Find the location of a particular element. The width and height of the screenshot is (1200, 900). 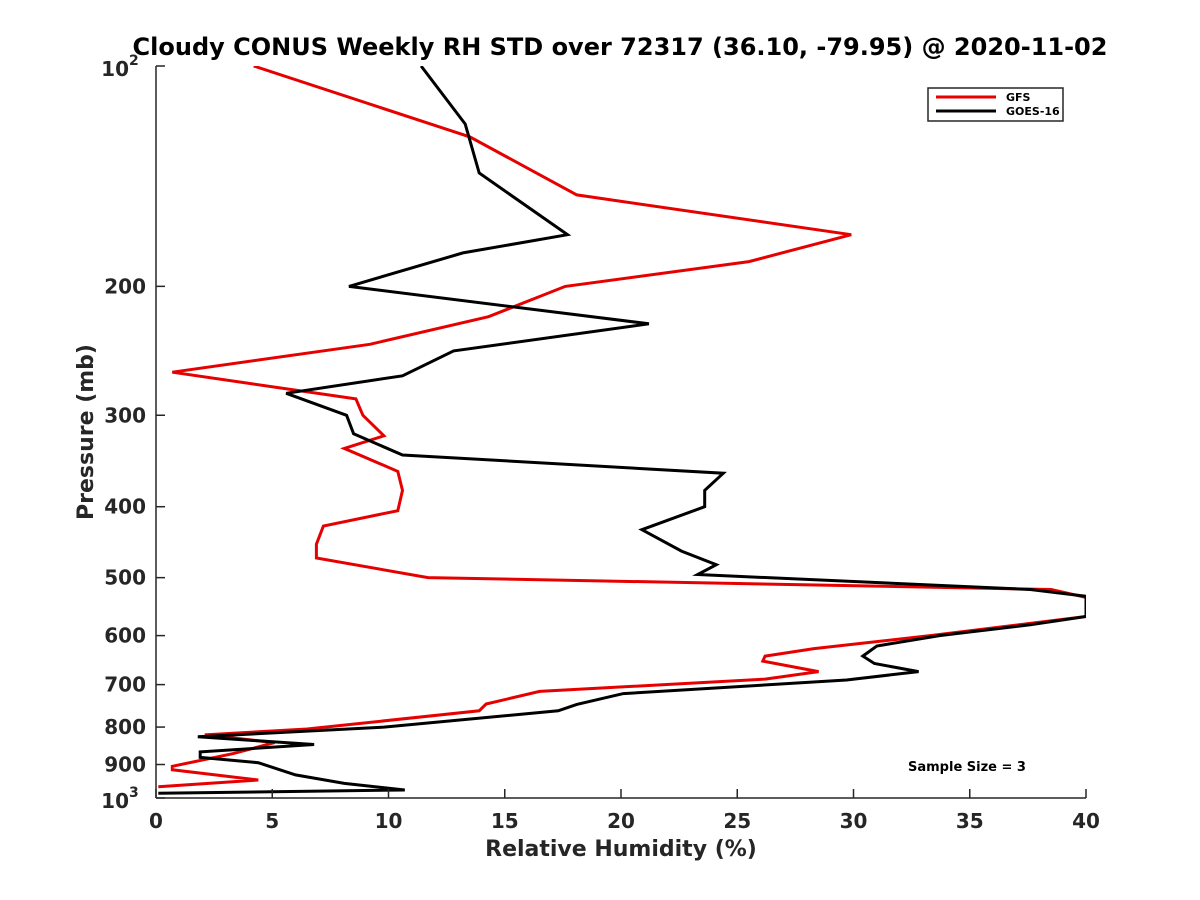

x-tick-label: 5 is located at coordinates (272, 821).